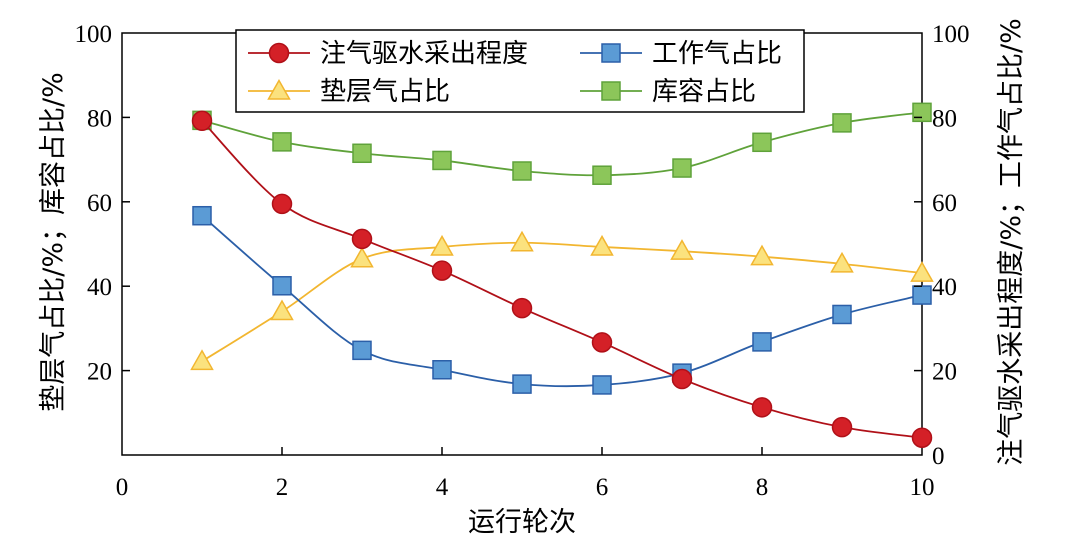 The image size is (1075, 549). What do you see at coordinates (522, 522) in the screenshot?
I see `x-axis-title: 运行轮次` at bounding box center [522, 522].